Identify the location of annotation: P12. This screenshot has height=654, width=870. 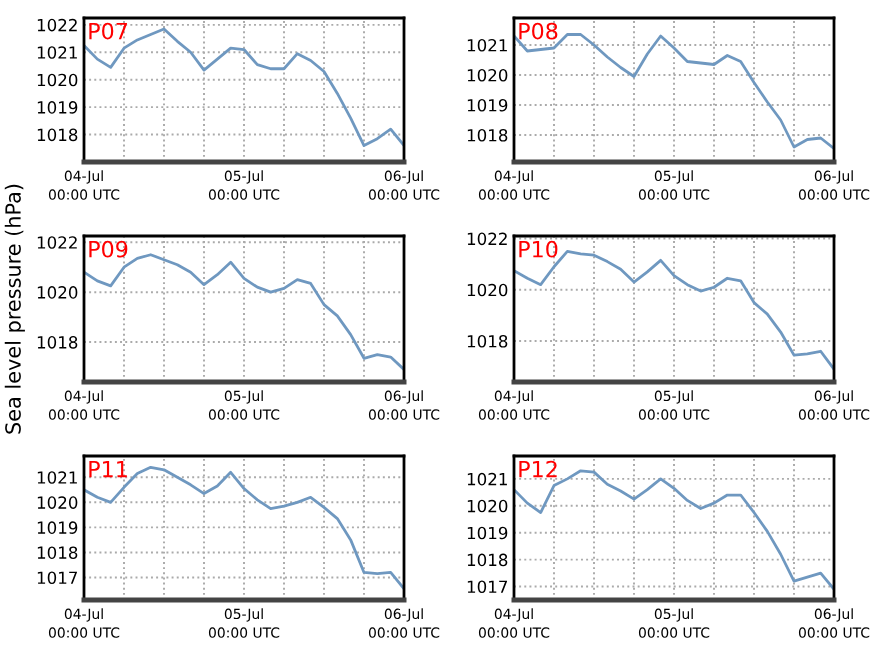
(538, 469).